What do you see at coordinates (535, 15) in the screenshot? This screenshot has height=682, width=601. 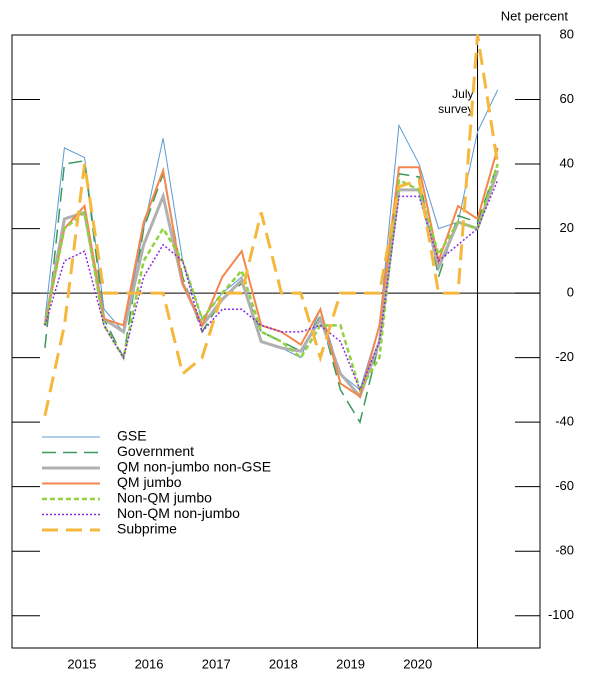 I see `y-axis-label: Net percent` at bounding box center [535, 15].